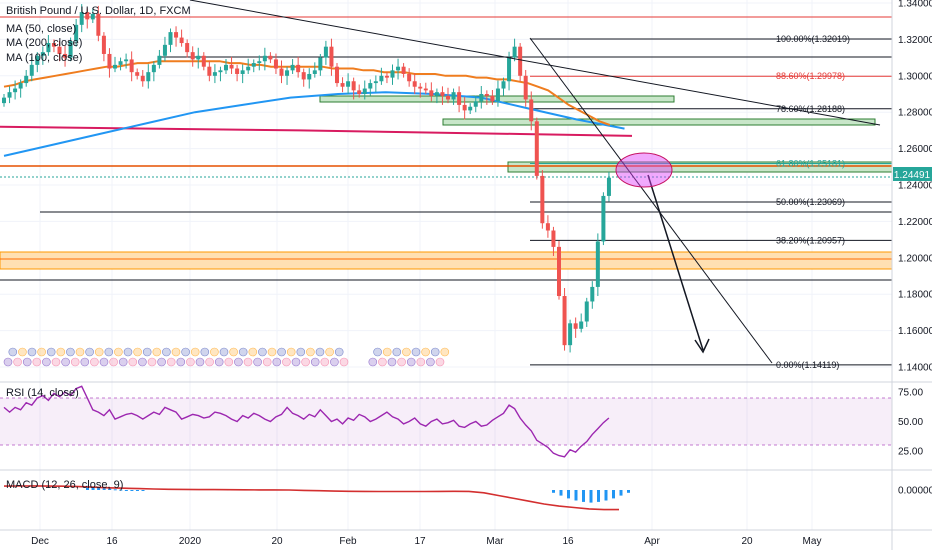  I want to click on orange-zone, so click(446, 260).